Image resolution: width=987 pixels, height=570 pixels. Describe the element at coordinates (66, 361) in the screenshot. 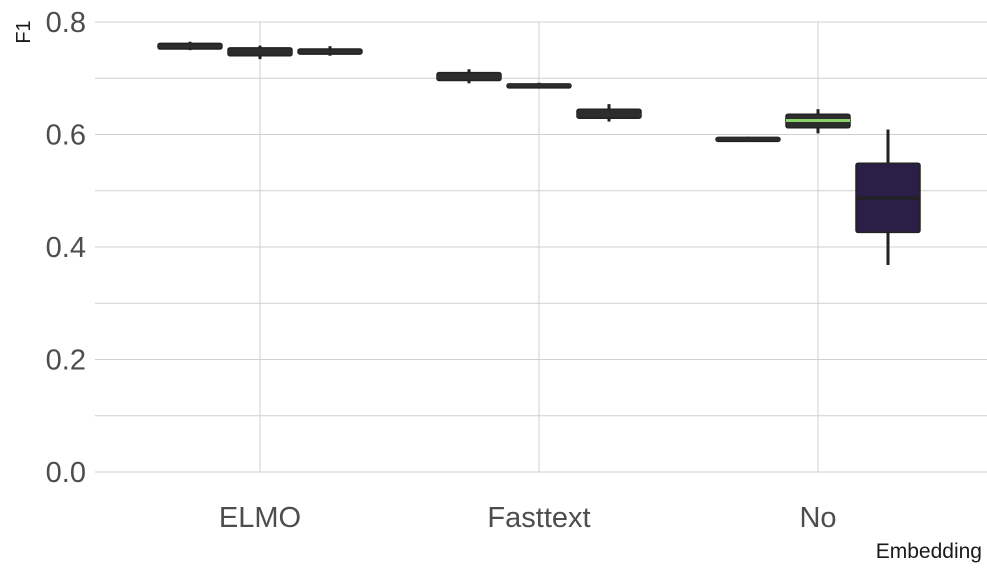

I see `y-tick-label: 0.2` at that location.